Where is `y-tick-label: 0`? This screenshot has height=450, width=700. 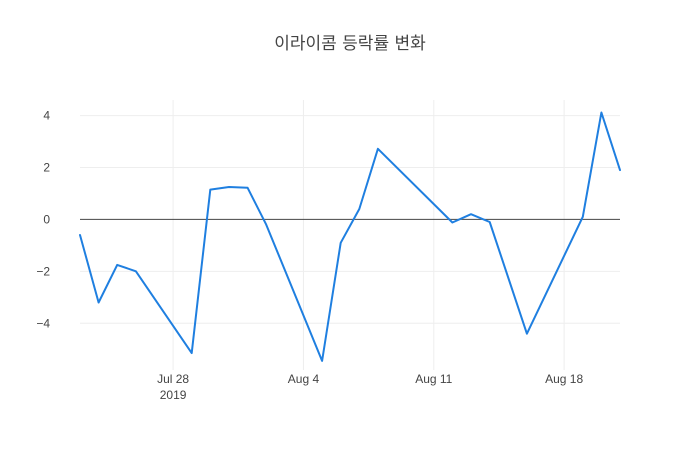
y-tick-label: 0 is located at coordinates (46, 219).